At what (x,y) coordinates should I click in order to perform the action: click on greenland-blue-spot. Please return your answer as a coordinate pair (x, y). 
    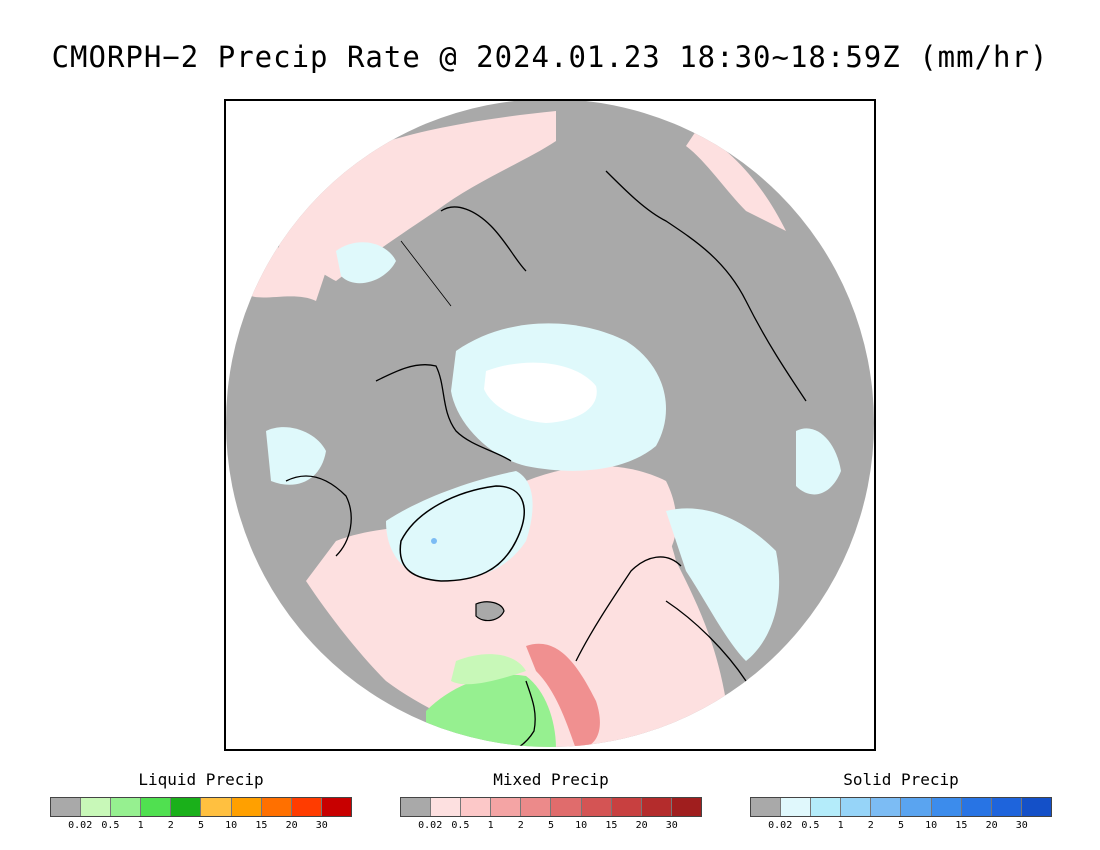
    Looking at the image, I should click on (434, 541).